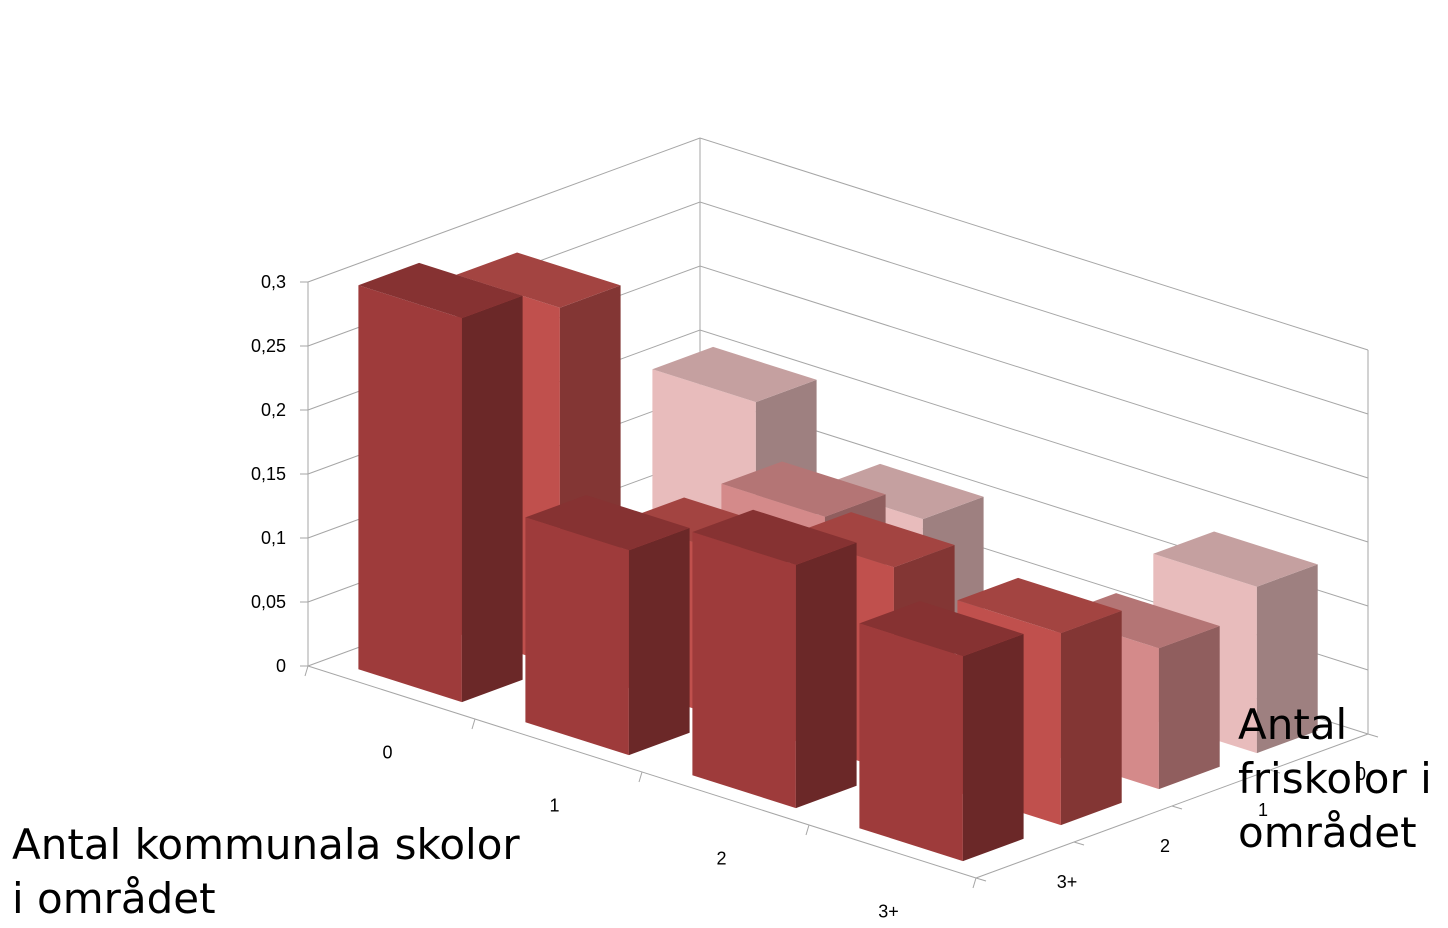 The width and height of the screenshot is (1448, 928). Describe the element at coordinates (1263, 810) in the screenshot. I see `y-tick-label: 1` at that location.